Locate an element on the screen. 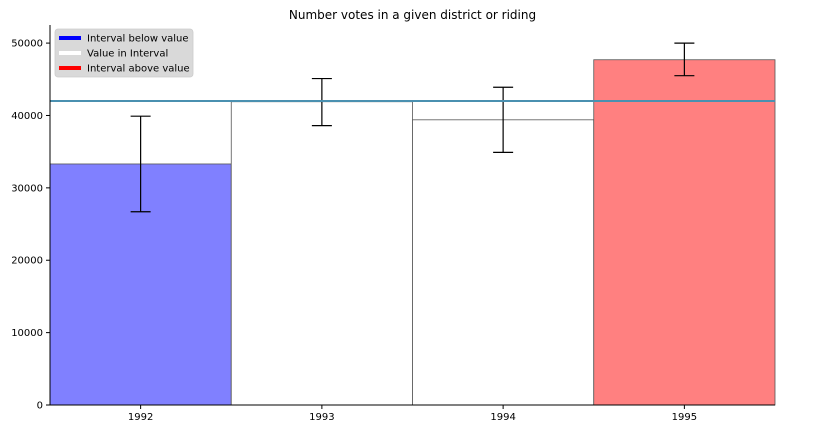 The width and height of the screenshot is (838, 438). y-tick-label: 0 is located at coordinates (40, 406).